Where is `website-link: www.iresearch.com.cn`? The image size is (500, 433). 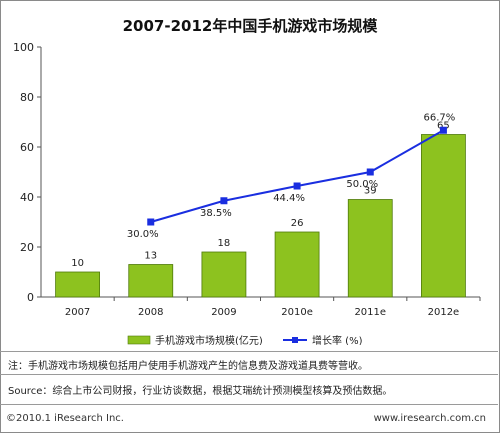 website-link: www.iresearch.com.cn is located at coordinates (429, 418).